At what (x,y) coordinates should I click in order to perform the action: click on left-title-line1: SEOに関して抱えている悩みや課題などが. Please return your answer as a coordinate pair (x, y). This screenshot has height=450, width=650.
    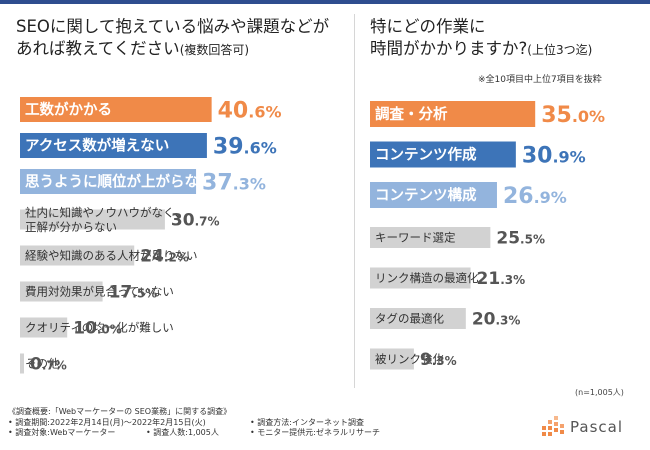
    Looking at the image, I should click on (173, 26).